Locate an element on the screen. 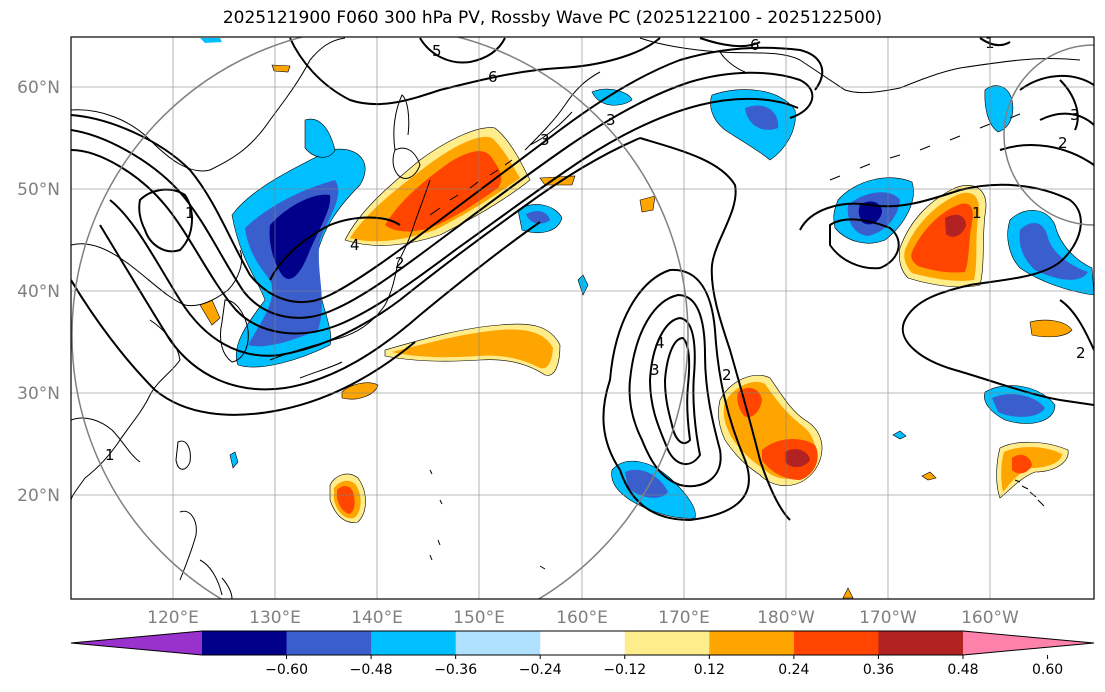  lon-label-150e: 150°E is located at coordinates (479, 618).